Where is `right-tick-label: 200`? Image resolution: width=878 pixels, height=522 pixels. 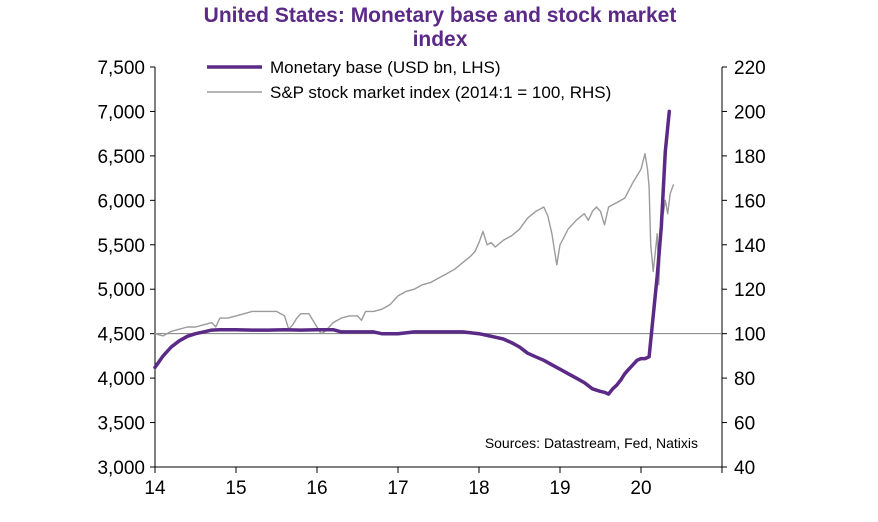 right-tick-label: 200 is located at coordinates (750, 112).